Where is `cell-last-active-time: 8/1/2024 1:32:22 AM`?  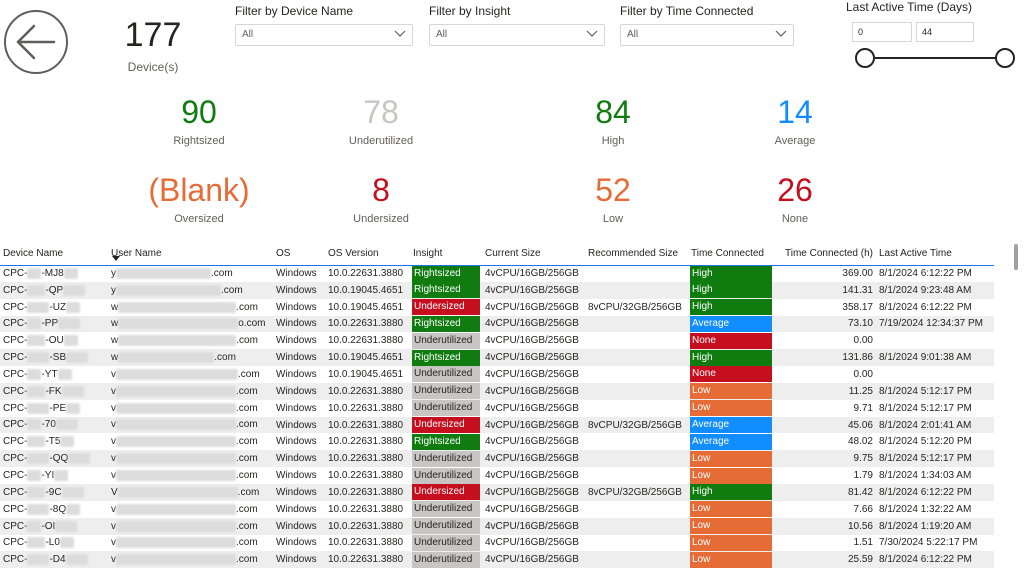 cell-last-active-time: 8/1/2024 1:32:22 AM is located at coordinates (925, 509).